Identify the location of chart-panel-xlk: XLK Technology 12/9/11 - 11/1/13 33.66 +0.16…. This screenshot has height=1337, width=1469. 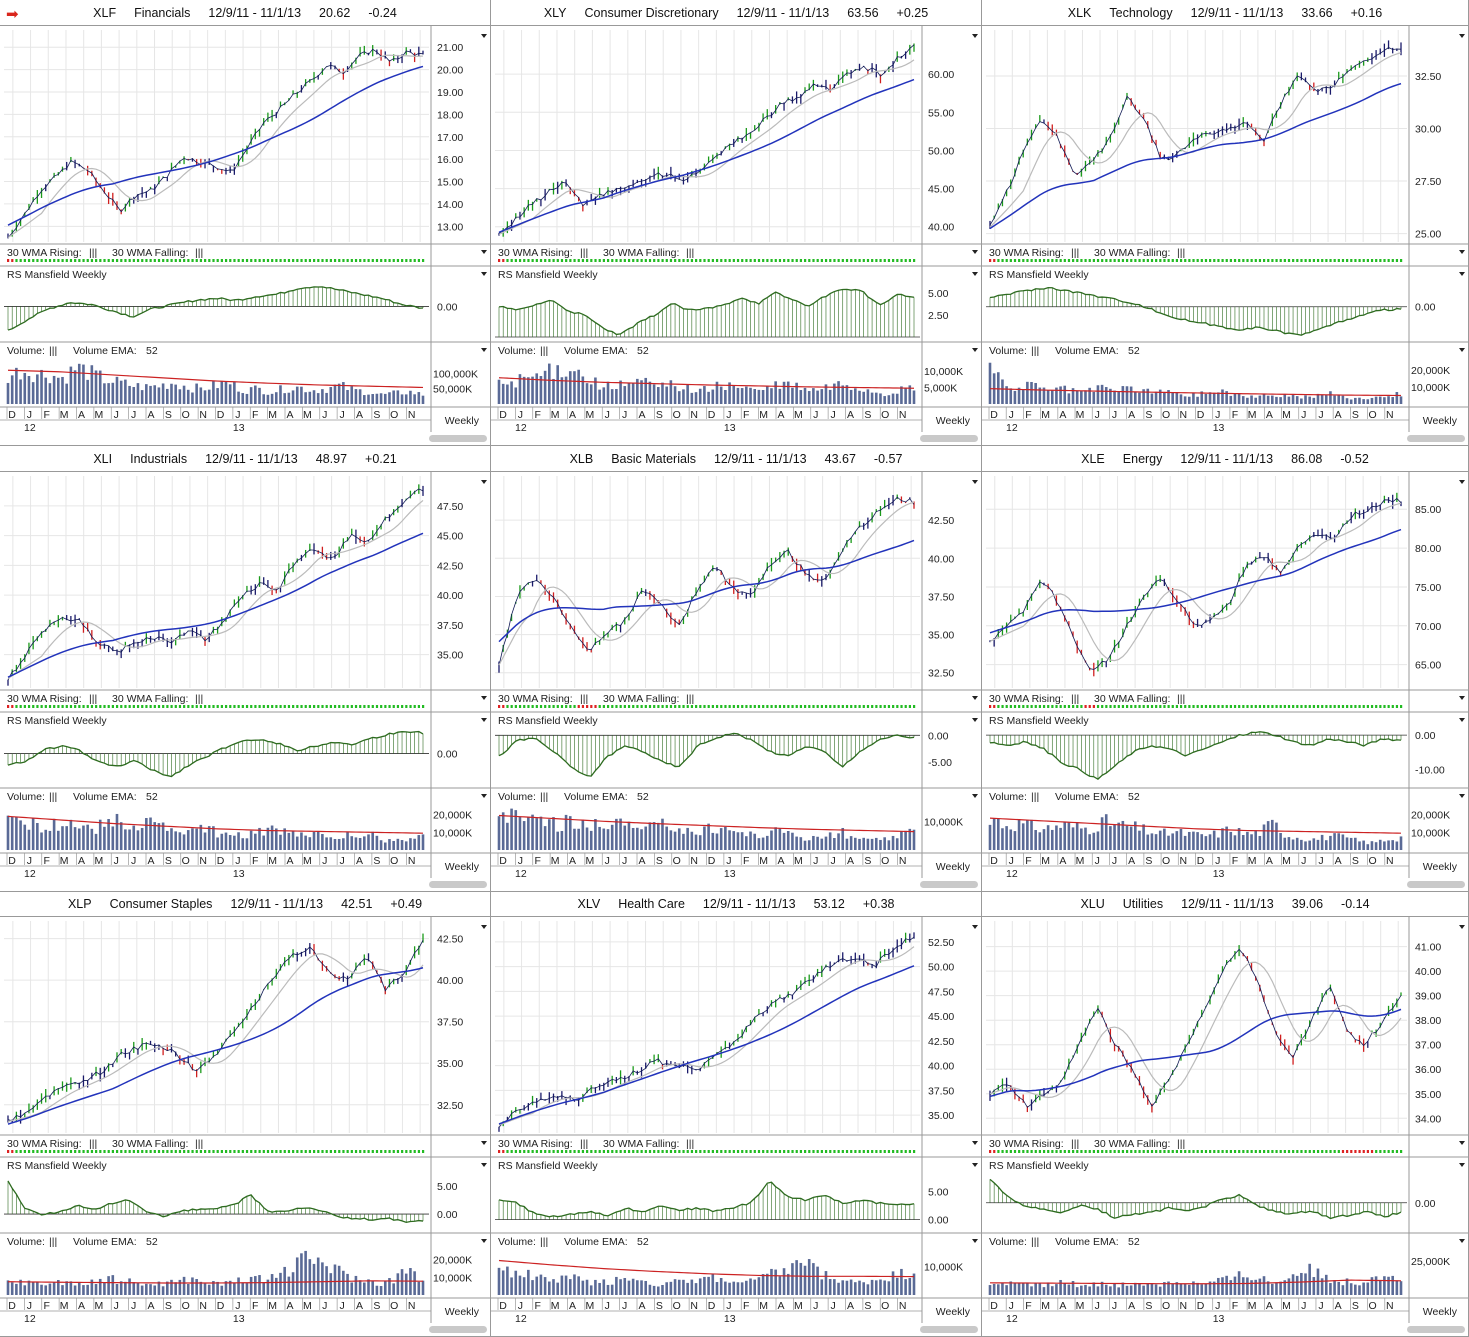
(1225, 223).